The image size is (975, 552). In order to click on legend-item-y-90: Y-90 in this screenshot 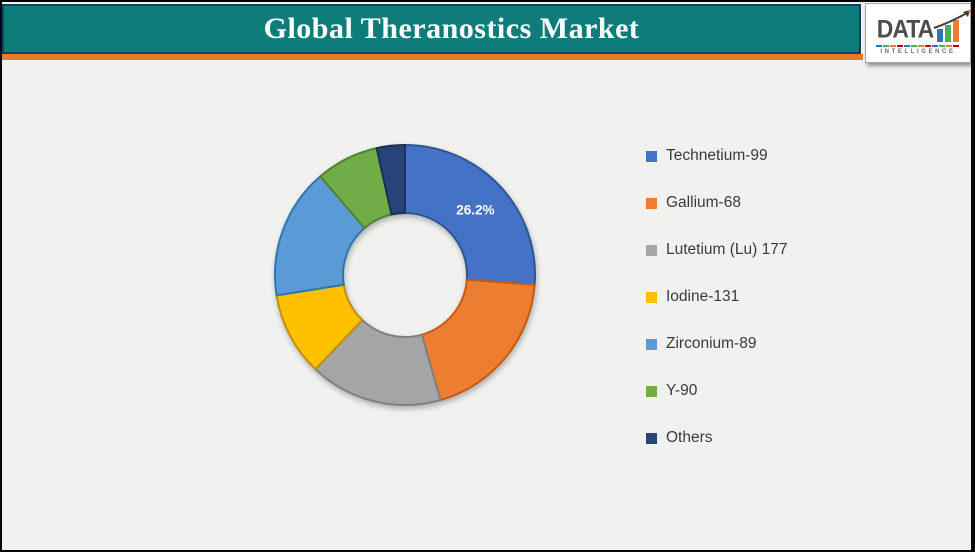, I will do `click(717, 391)`.